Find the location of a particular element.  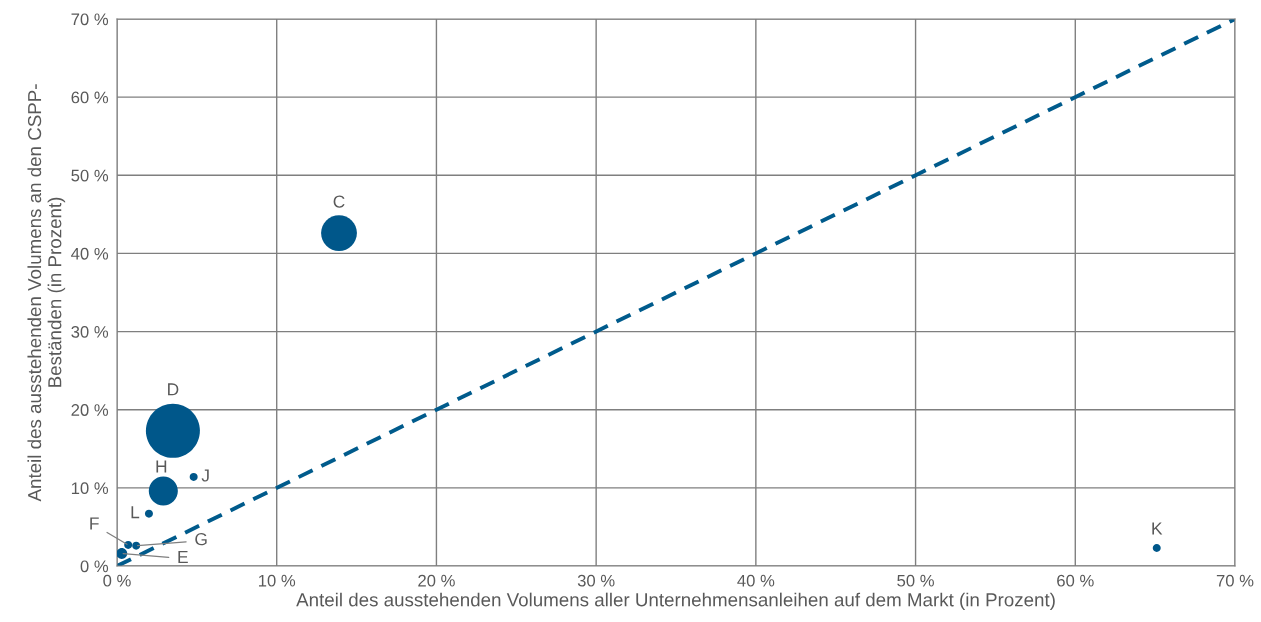

x-tick-label: 30 % is located at coordinates (596, 580).